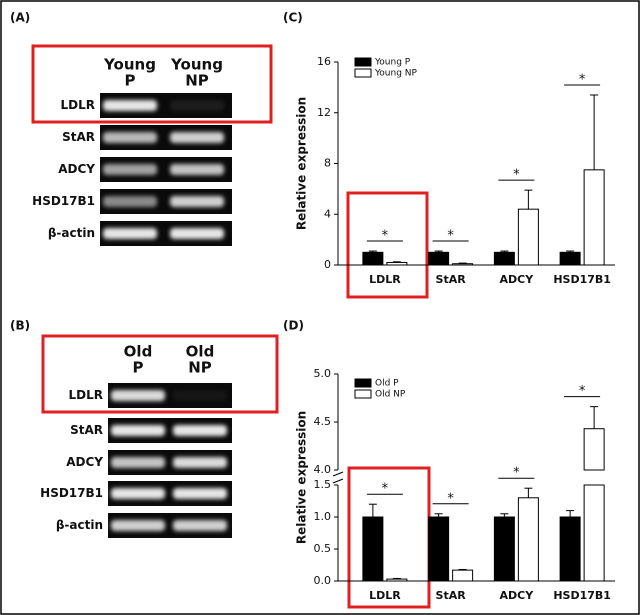  I want to click on legend-label: Old P, so click(387, 384).